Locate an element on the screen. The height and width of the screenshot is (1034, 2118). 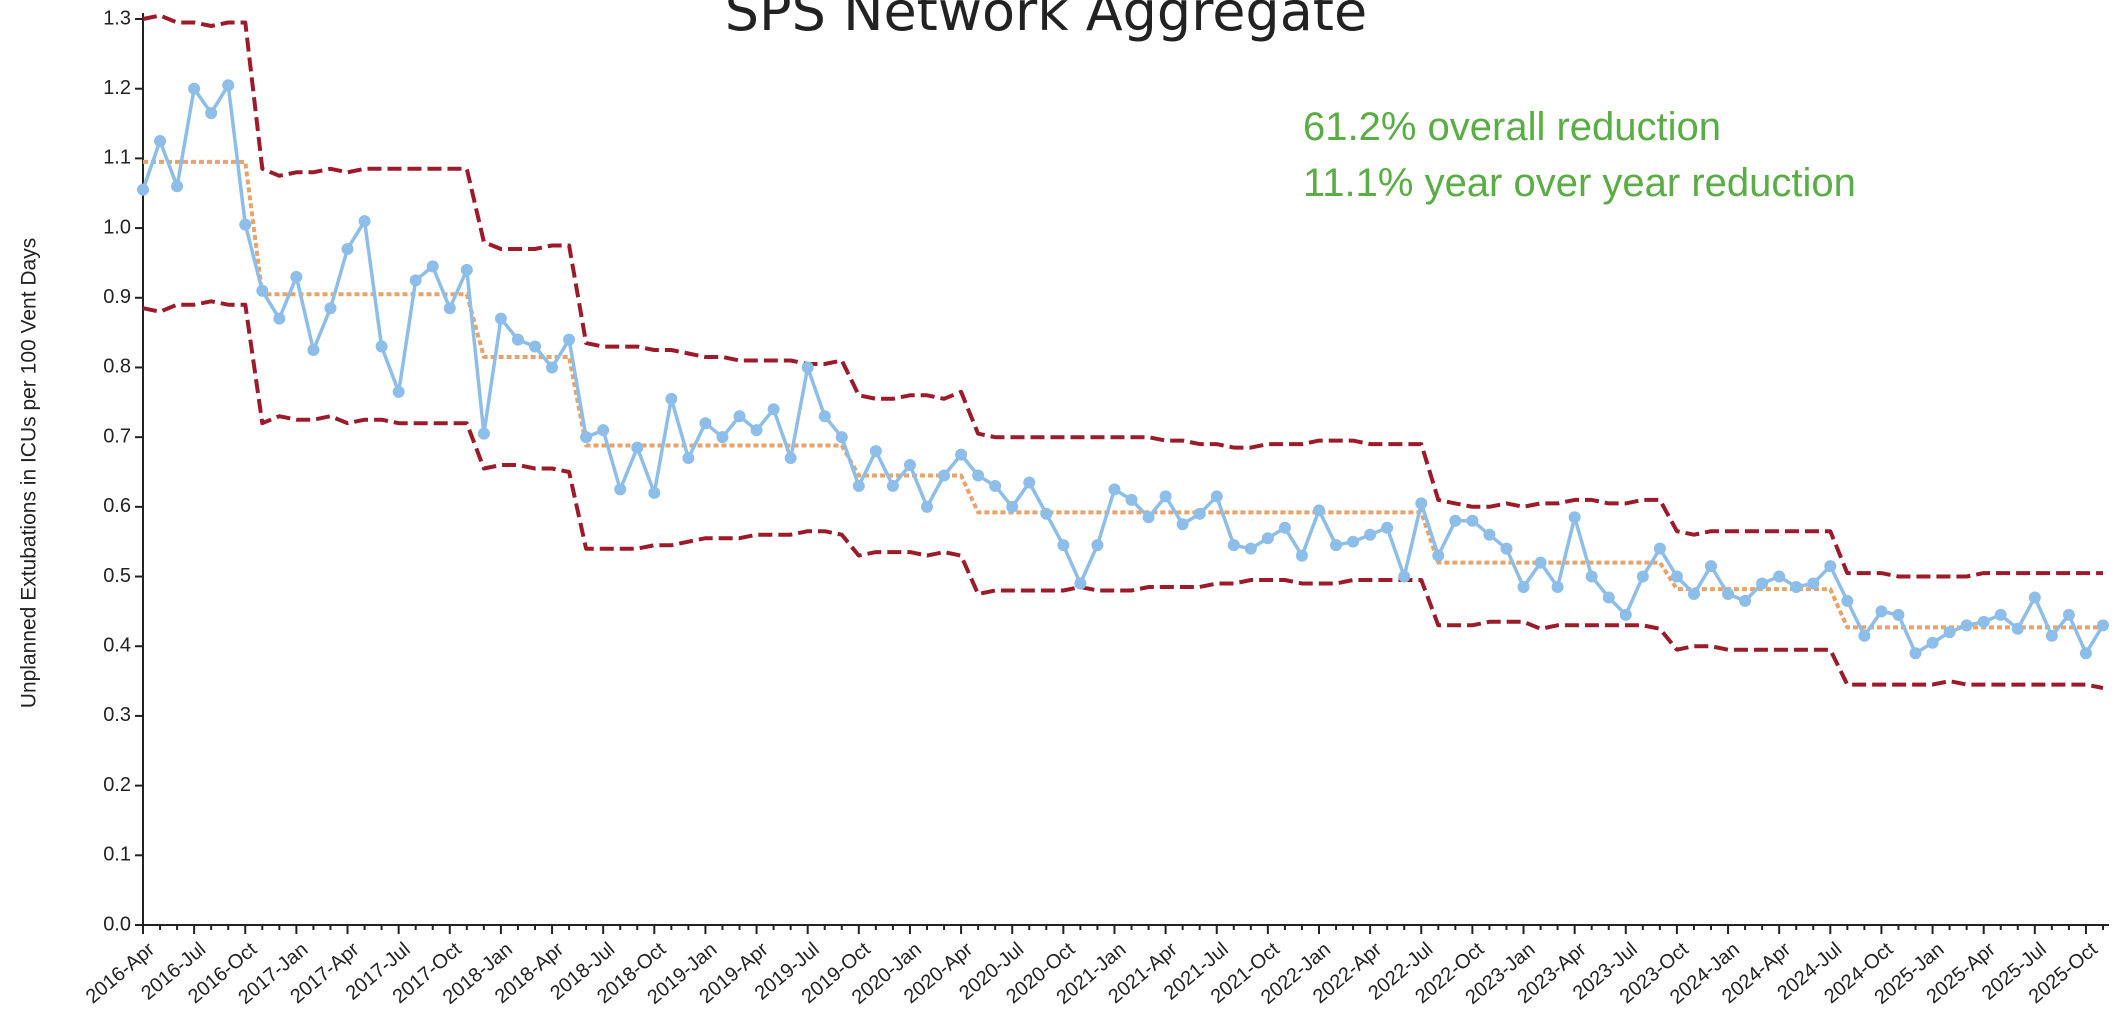
y-tick-label: 0.9 is located at coordinates (117, 297).